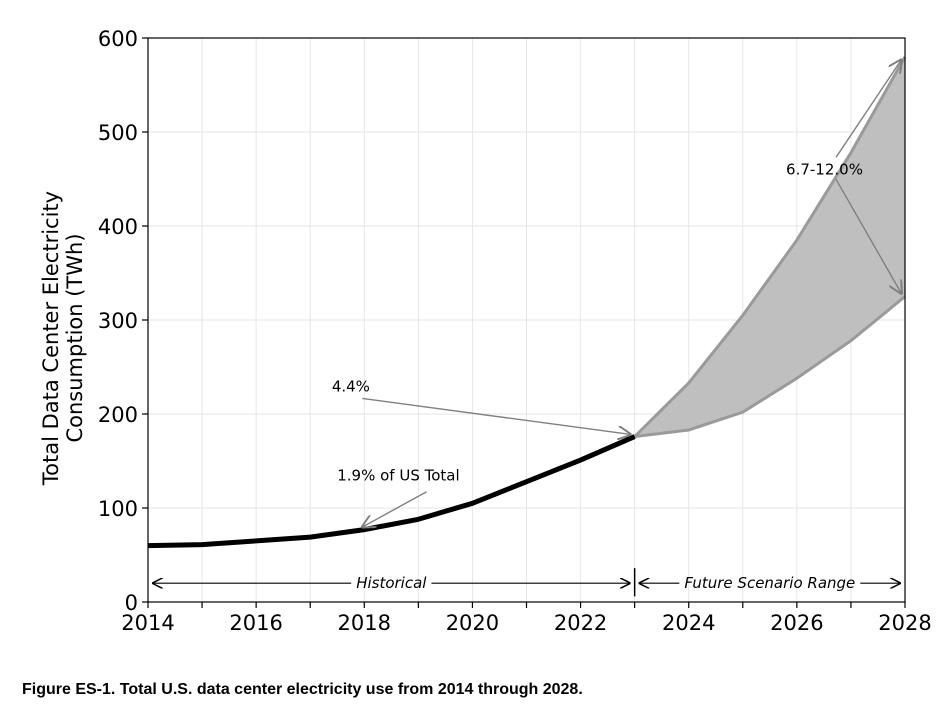  I want to click on x-tick-label: 2026, so click(796, 623).